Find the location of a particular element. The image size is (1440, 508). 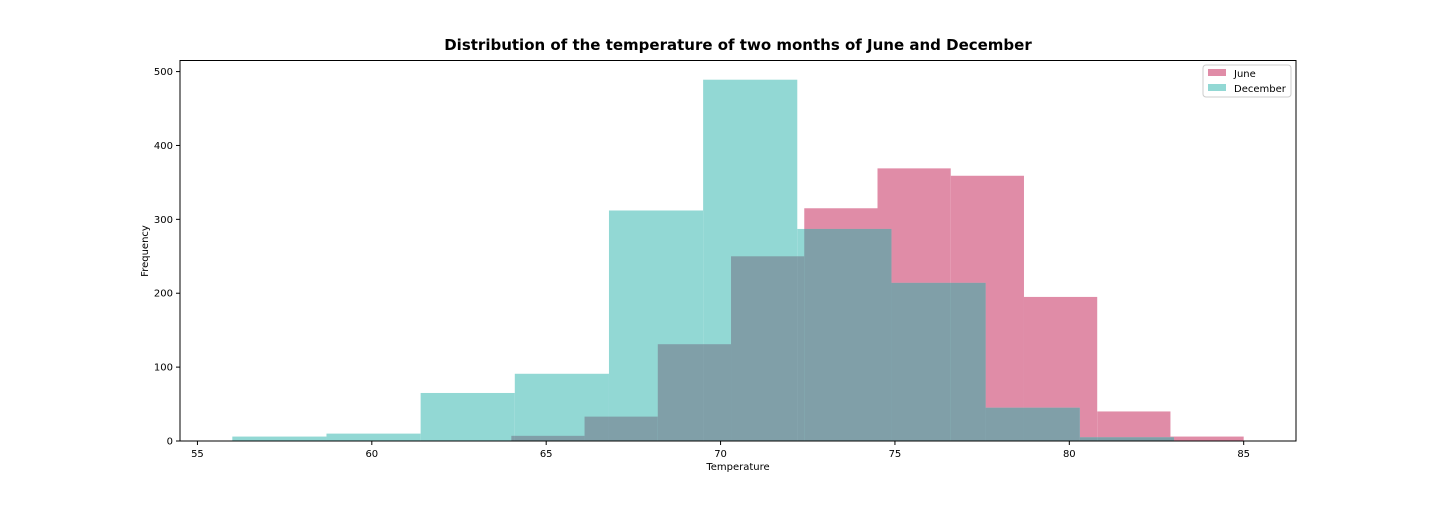

x-tick-label-80: 80 is located at coordinates (1069, 454).